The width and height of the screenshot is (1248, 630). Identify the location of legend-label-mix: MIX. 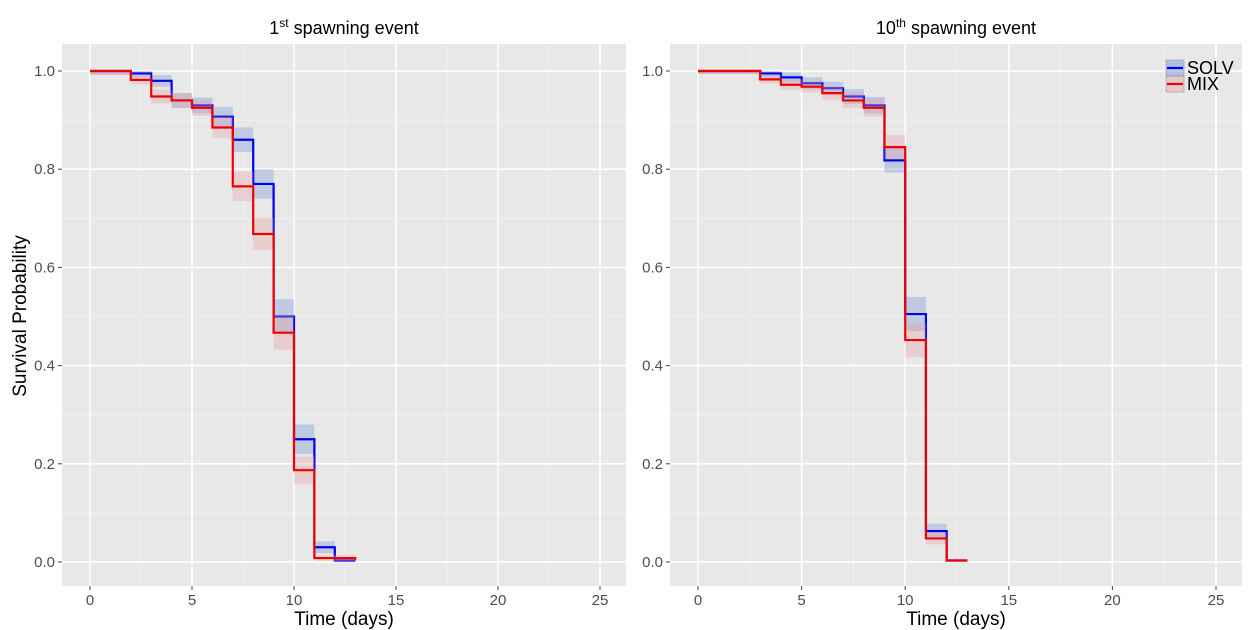
(1203, 84).